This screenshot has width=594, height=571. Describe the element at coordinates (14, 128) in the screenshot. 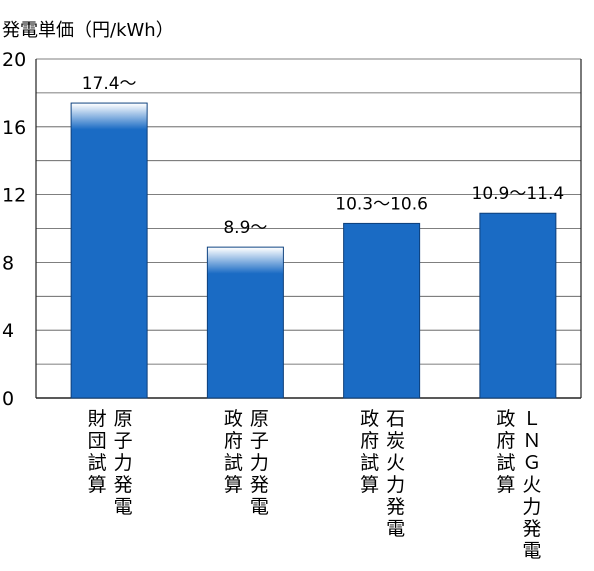

I see `y-tick-label: 16` at that location.